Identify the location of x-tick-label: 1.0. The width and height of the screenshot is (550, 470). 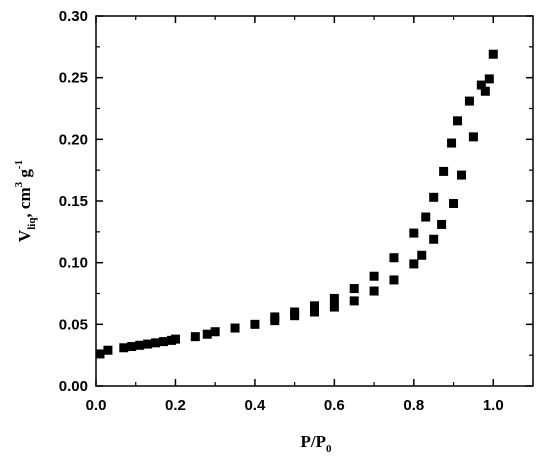
(493, 405).